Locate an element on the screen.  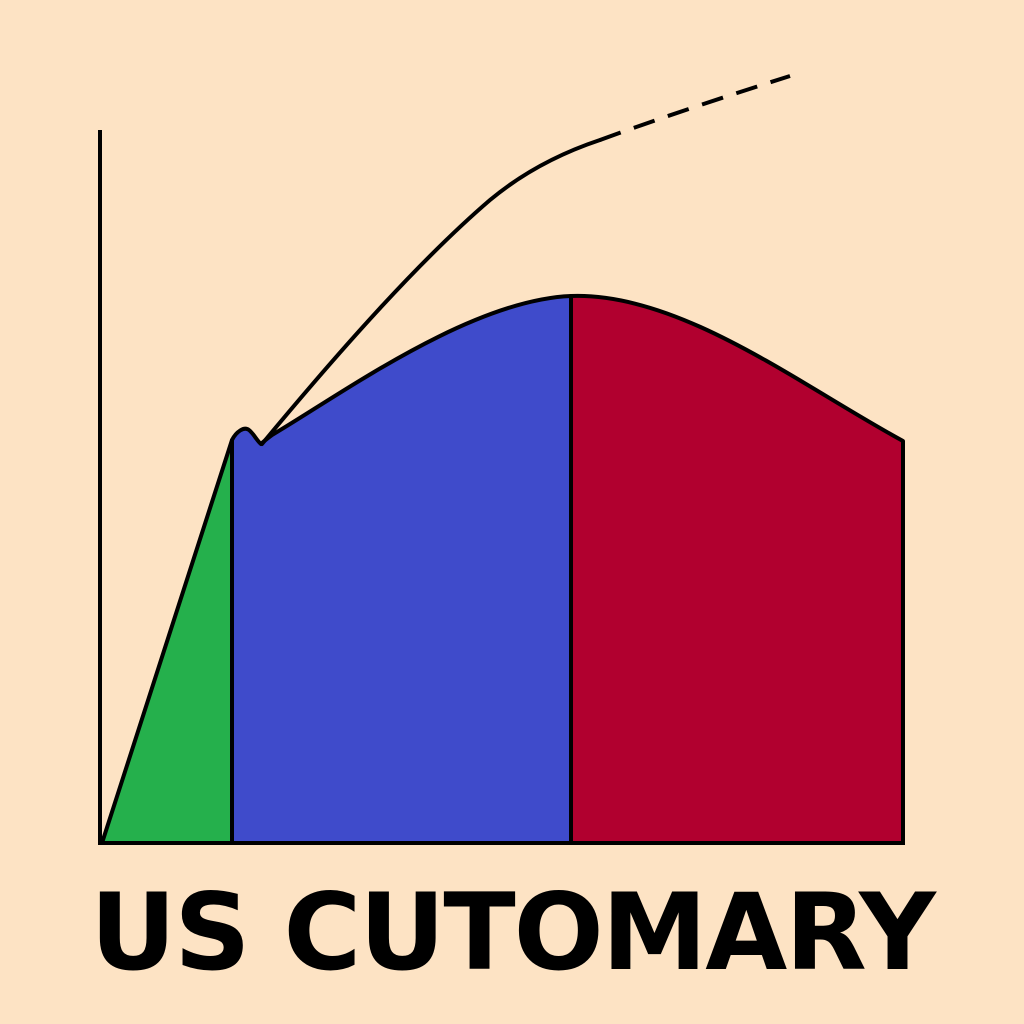
elastic-region is located at coordinates (167, 641).